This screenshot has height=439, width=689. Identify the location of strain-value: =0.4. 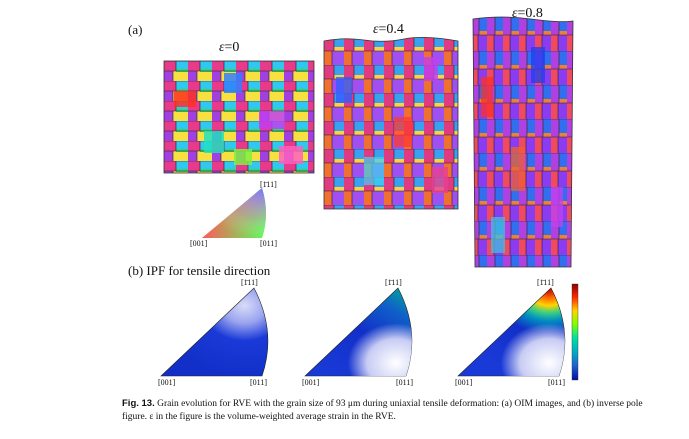
(391, 29).